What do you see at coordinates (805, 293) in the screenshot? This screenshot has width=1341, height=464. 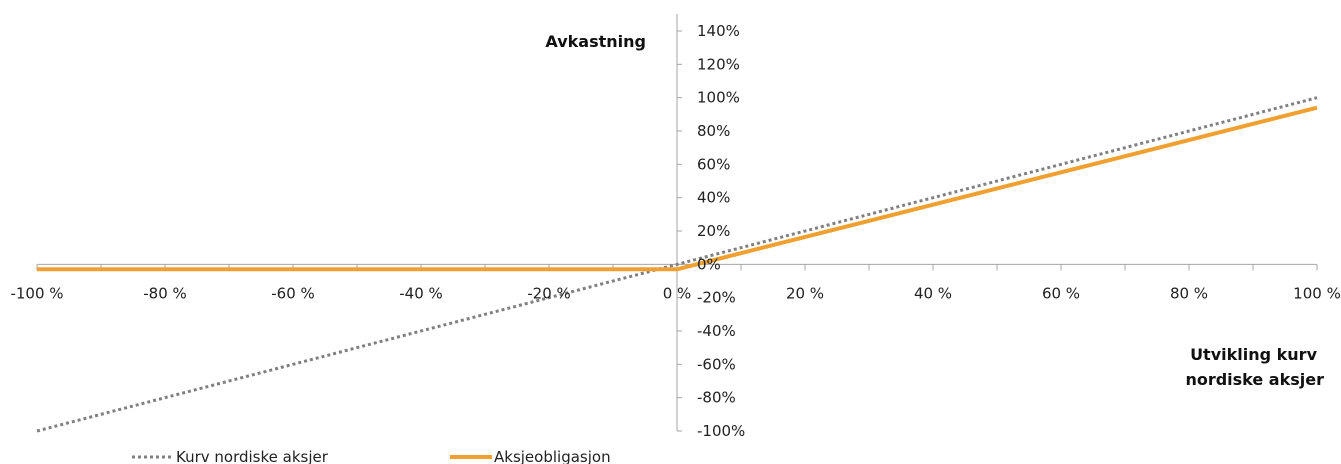 I see `x-tick-label: 20 %` at bounding box center [805, 293].